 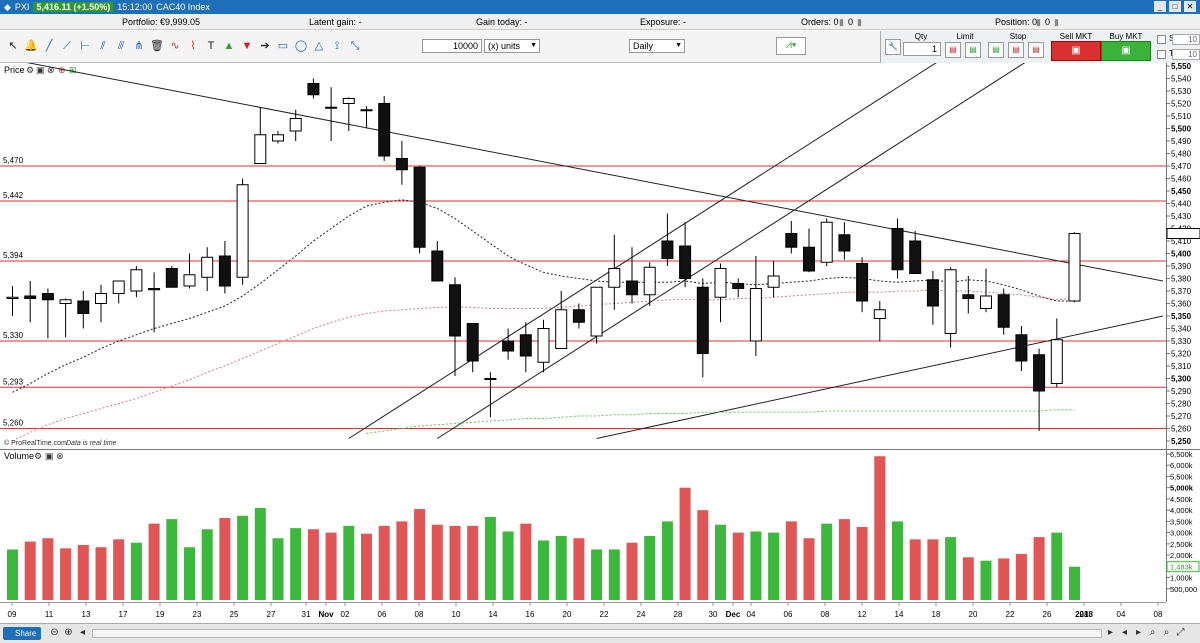 What do you see at coordinates (657, 46) in the screenshot?
I see `period-select: Daily ▼` at bounding box center [657, 46].